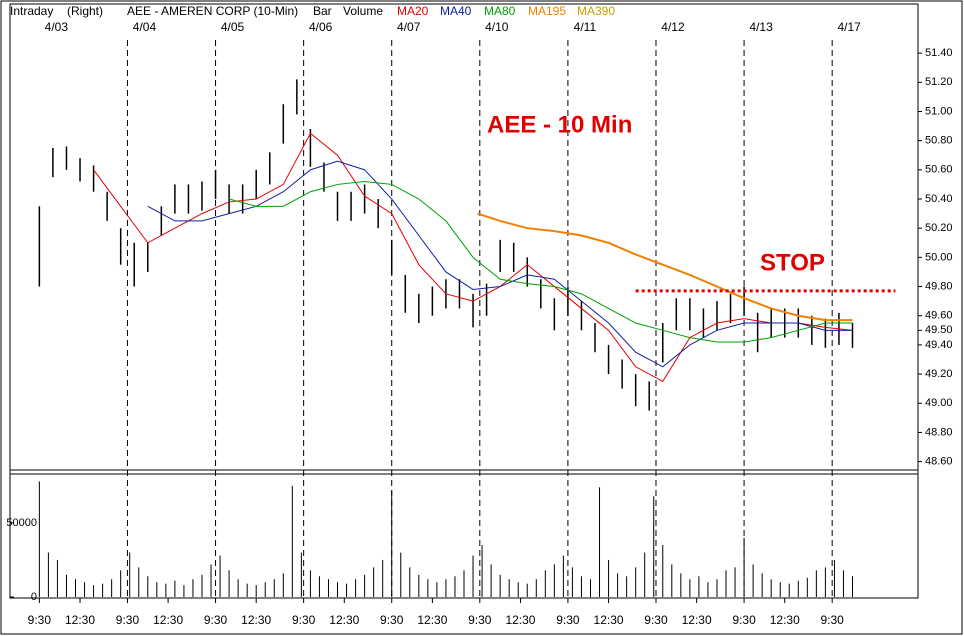 This screenshot has height=636, width=964. Describe the element at coordinates (85, 11) in the screenshot. I see `legend-entry: (Right)` at that location.